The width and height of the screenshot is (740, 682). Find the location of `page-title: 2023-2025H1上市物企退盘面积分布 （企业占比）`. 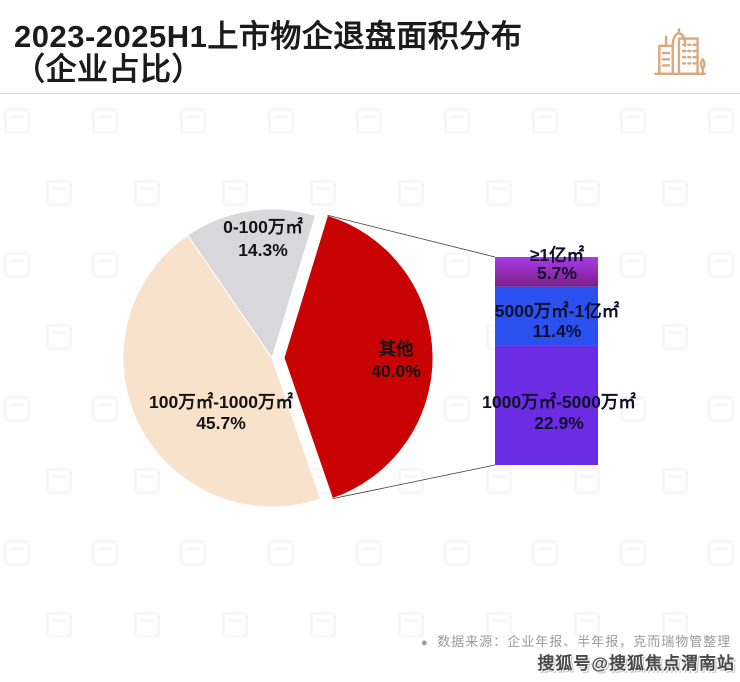

page-title: 2023-2025H1上市物企退盘面积分布 （企业占比） is located at coordinates (324, 53).